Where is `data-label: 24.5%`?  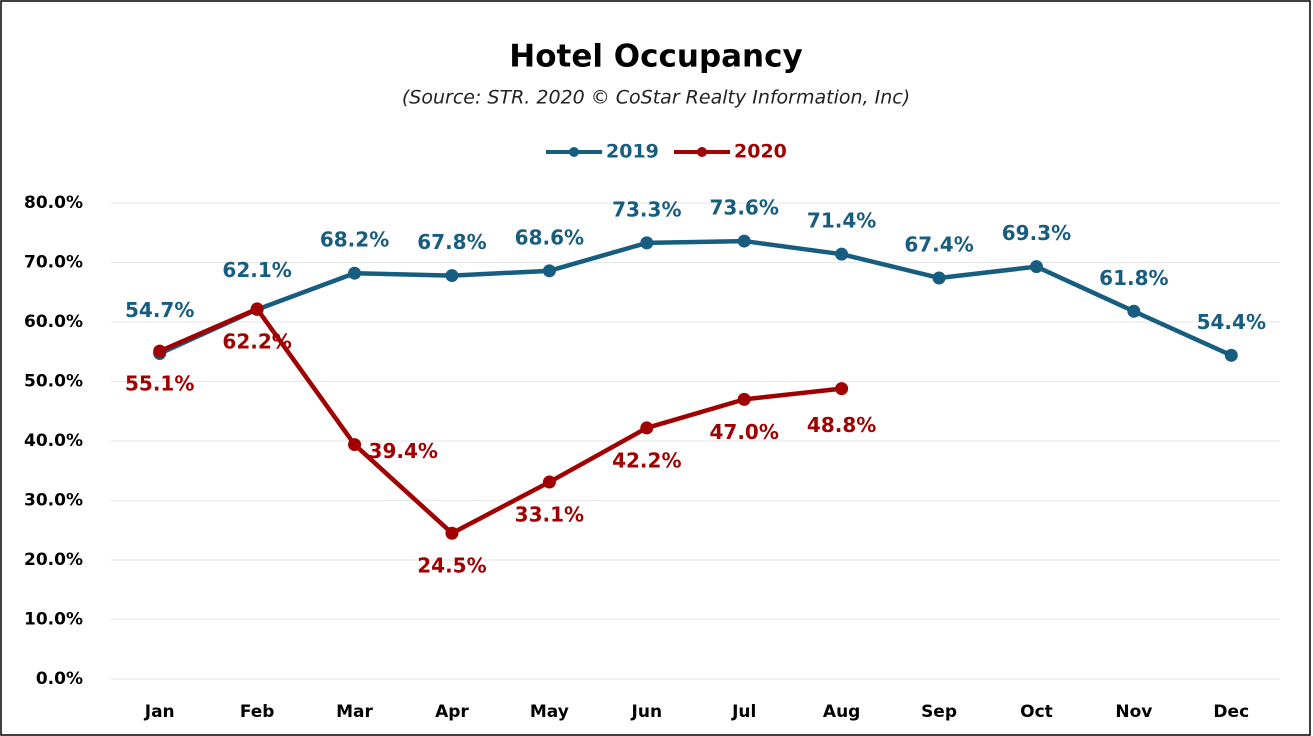 data-label: 24.5% is located at coordinates (451, 566).